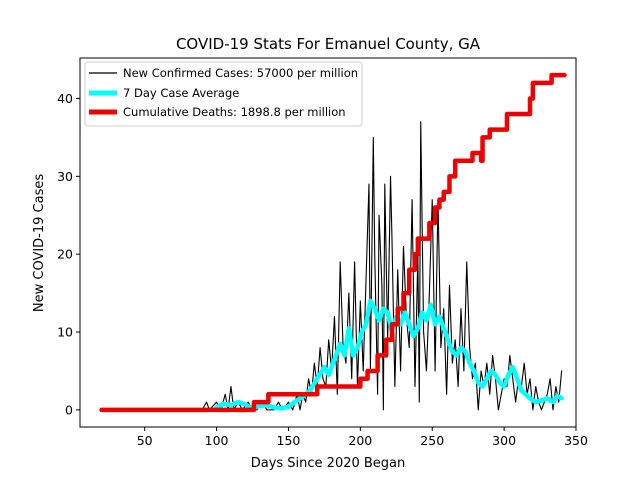 This screenshot has height=480, width=640. Describe the element at coordinates (65, 332) in the screenshot. I see `y-tick-label: 10` at that location.